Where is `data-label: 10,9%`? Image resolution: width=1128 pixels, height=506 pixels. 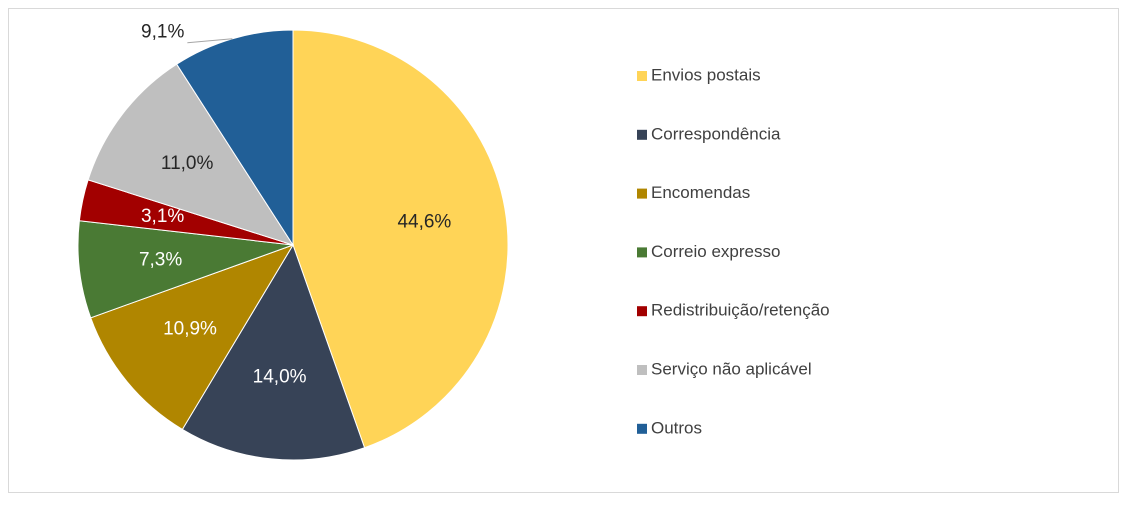 data-label: 10,9% is located at coordinates (190, 329).